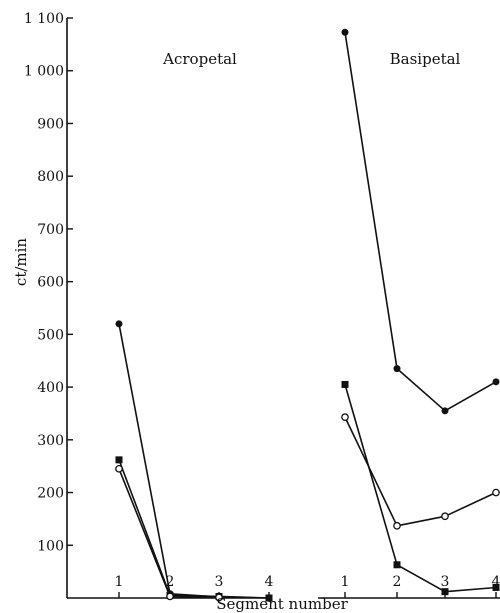 The width and height of the screenshot is (500, 613). I want to click on y-tick-label: 300, so click(50, 441).